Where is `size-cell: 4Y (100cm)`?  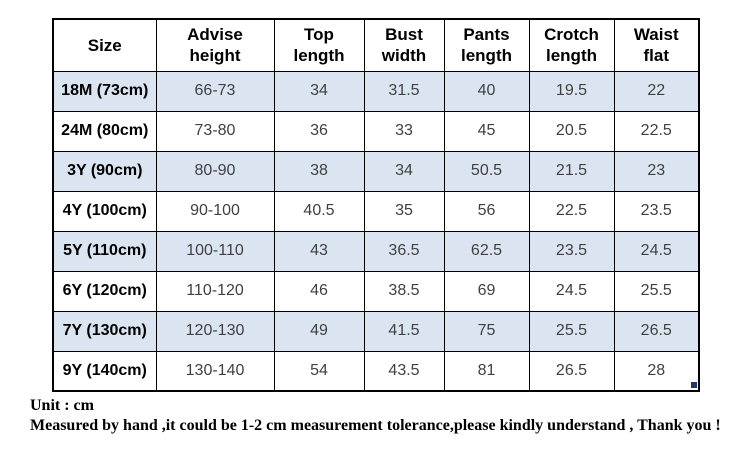 size-cell: 4Y (100cm) is located at coordinates (104, 211).